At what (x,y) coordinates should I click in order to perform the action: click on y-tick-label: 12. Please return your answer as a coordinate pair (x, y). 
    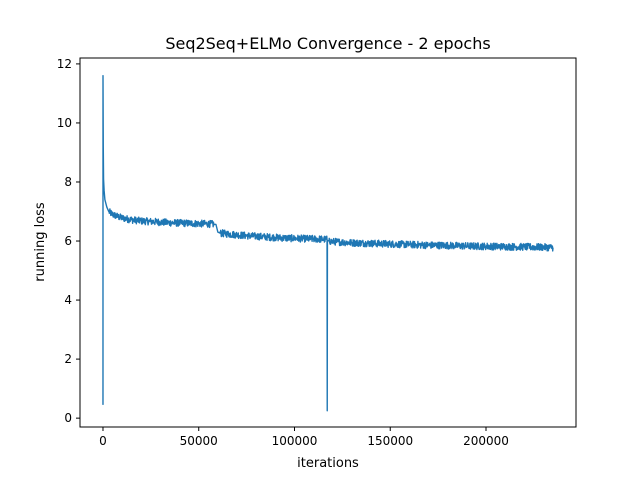
    Looking at the image, I should click on (64, 64).